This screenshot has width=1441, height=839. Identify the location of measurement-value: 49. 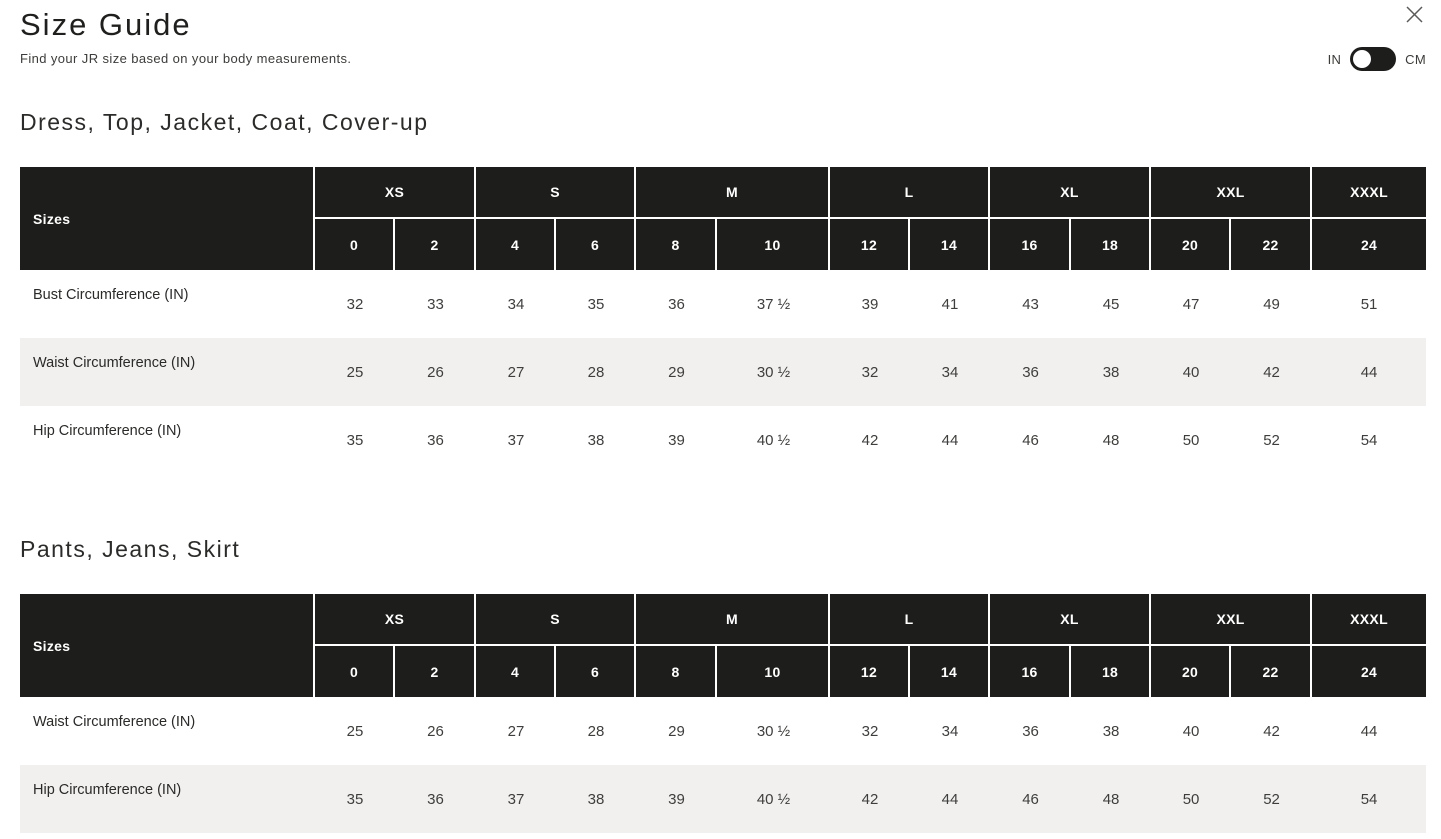
(1271, 304).